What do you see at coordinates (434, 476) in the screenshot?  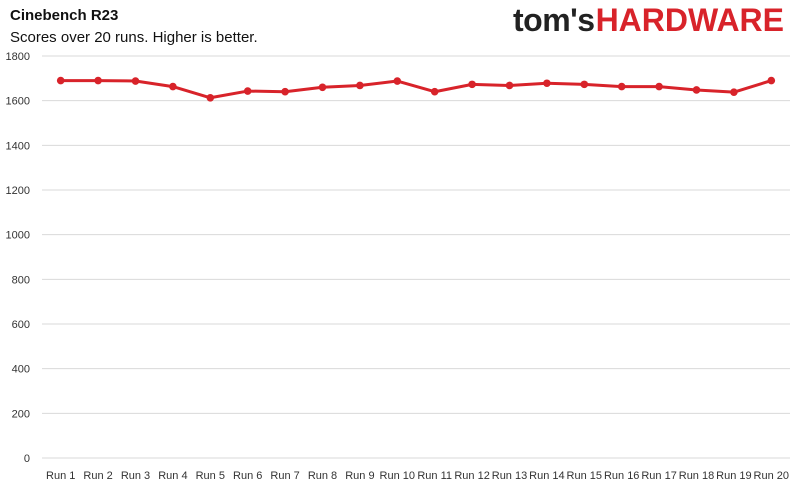 I see `x-tick-label: Run 11` at bounding box center [434, 476].